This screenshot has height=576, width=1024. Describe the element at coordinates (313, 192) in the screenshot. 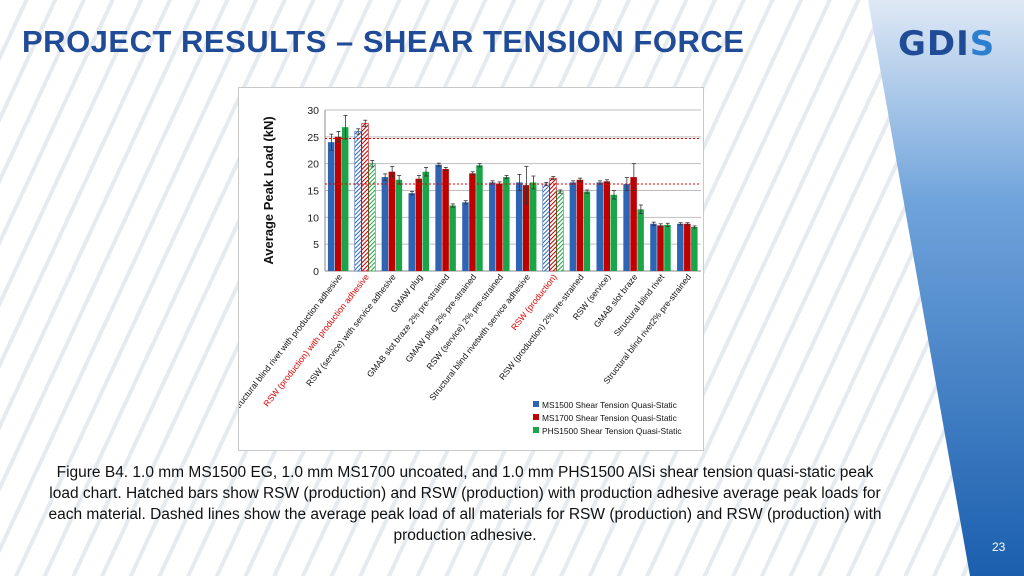

I see `y-tick-label: 15` at that location.